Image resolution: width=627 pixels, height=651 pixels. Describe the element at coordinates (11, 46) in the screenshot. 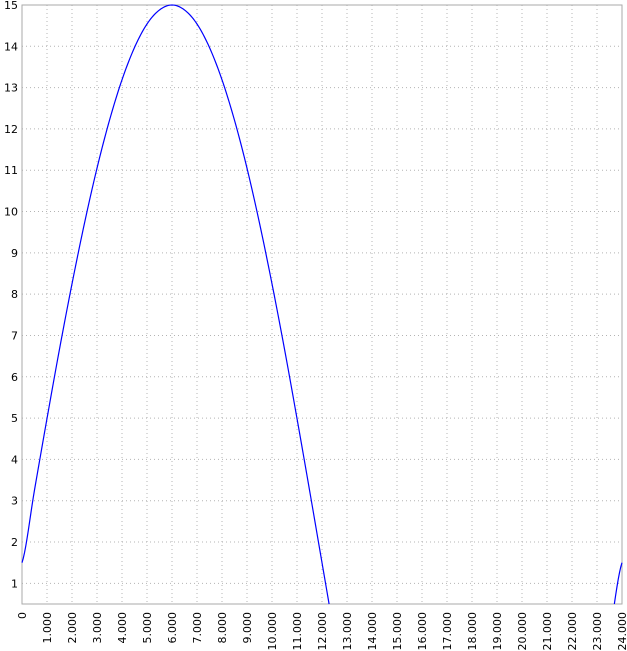

I see `y-tick-label: 14` at that location.